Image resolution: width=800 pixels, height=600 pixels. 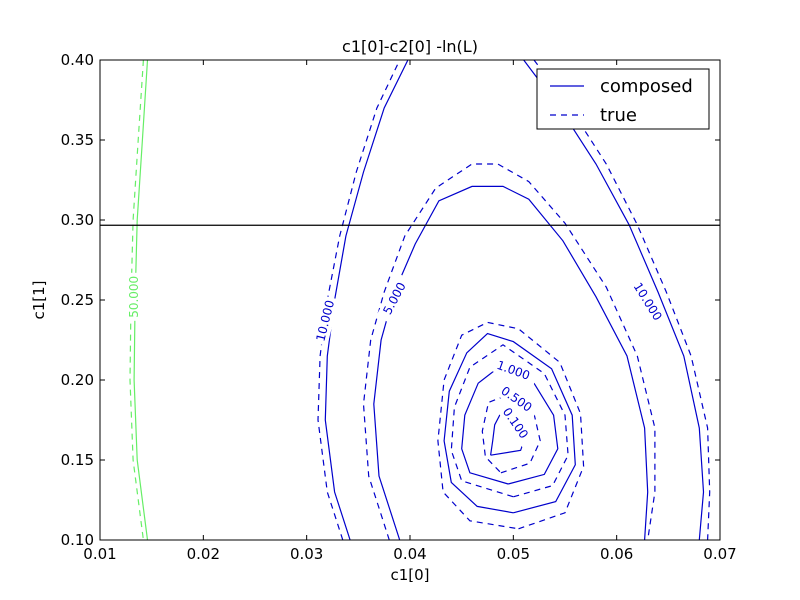 I want to click on legend: composed true, so click(x=623, y=99).